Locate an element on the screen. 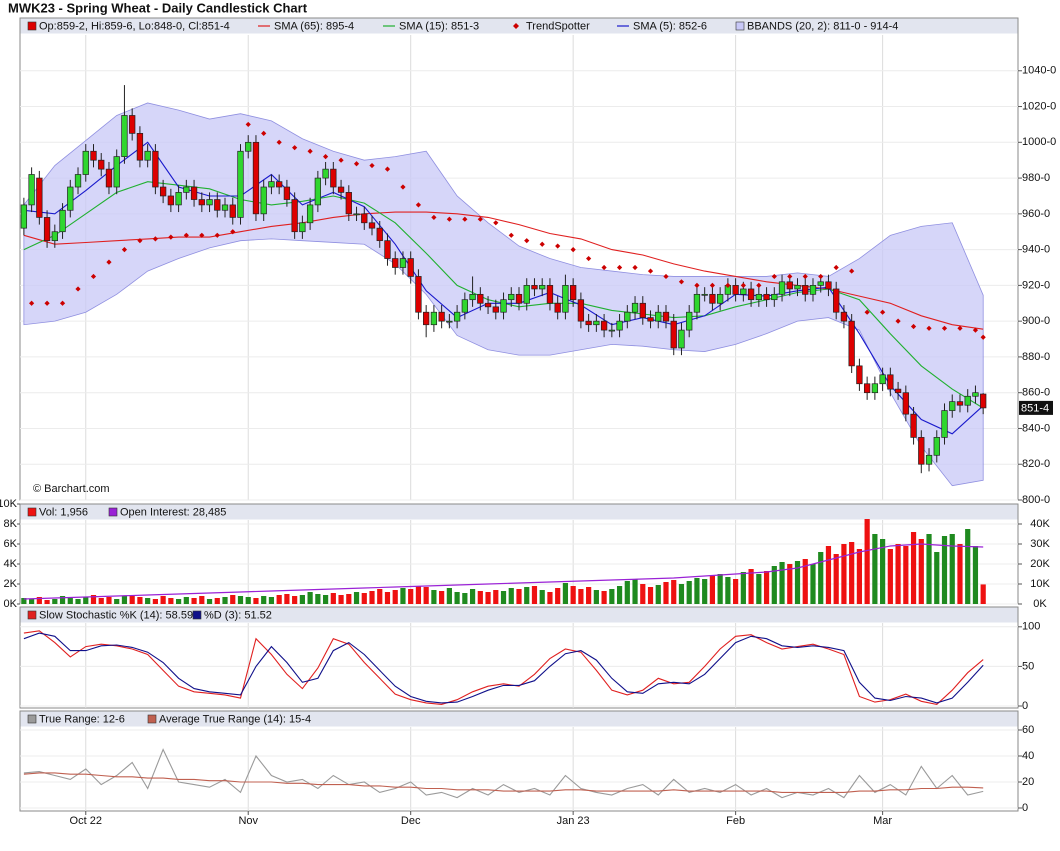 Image resolution: width=1060 pixels, height=851 pixels. y-tick-label: 4K is located at coordinates (11, 564).